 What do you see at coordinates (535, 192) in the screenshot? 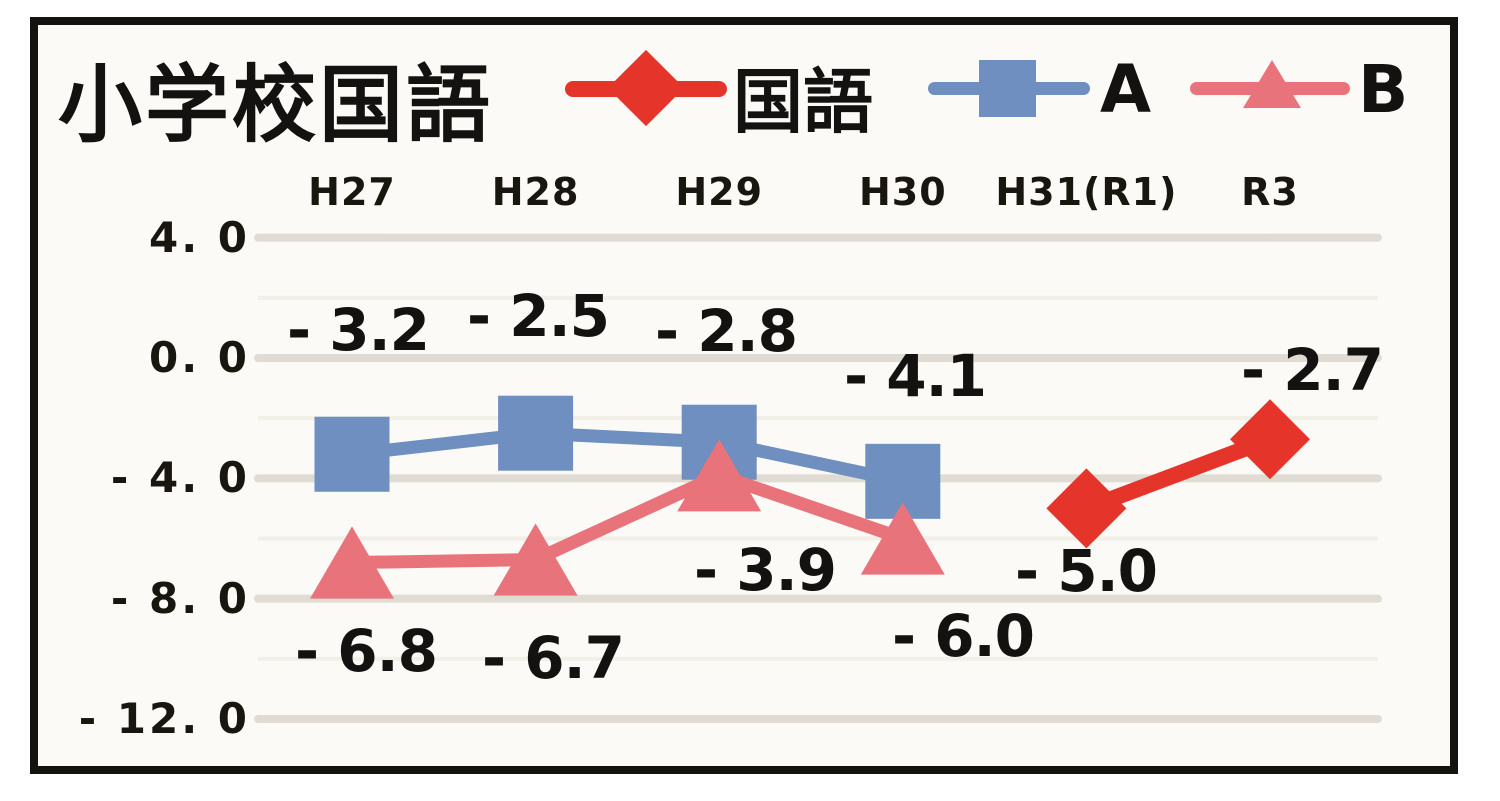
I see `x-tick-label: H28` at bounding box center [535, 192].